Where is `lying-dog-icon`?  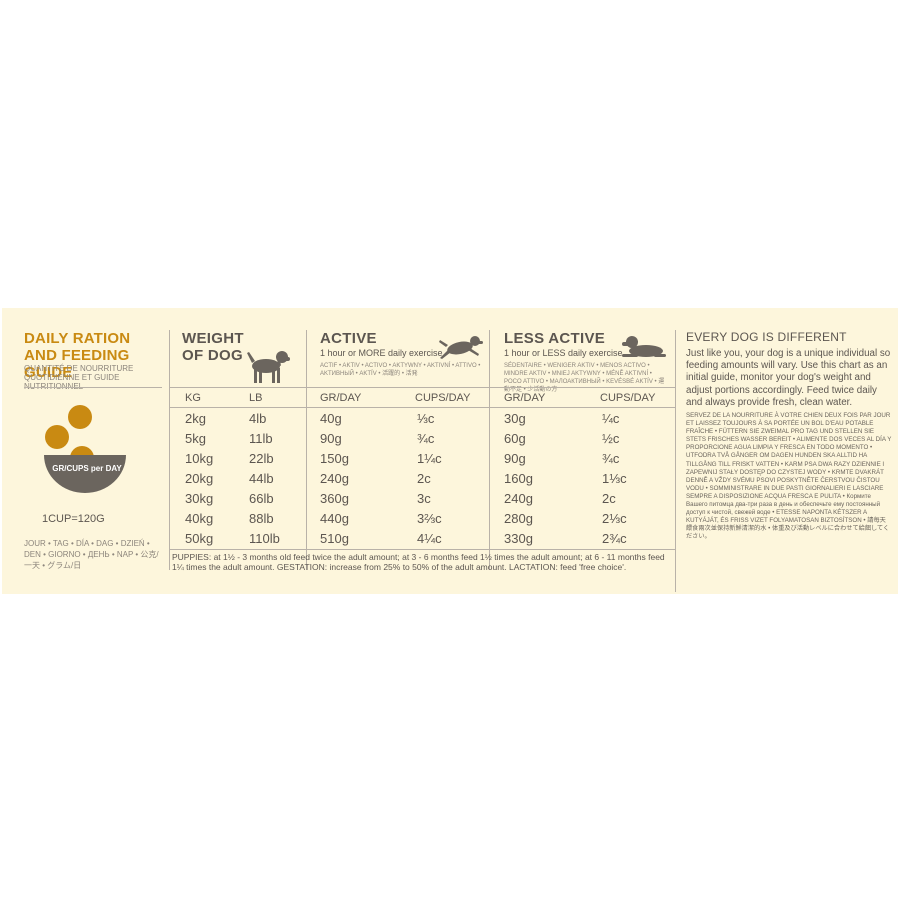 lying-dog-icon is located at coordinates (644, 346).